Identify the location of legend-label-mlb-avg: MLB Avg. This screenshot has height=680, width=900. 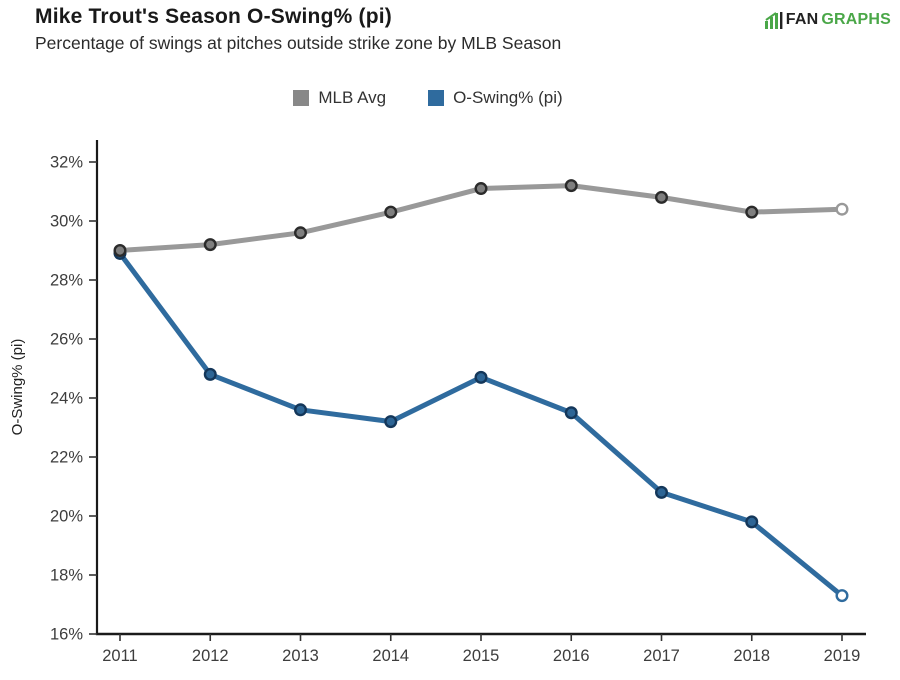
(352, 97).